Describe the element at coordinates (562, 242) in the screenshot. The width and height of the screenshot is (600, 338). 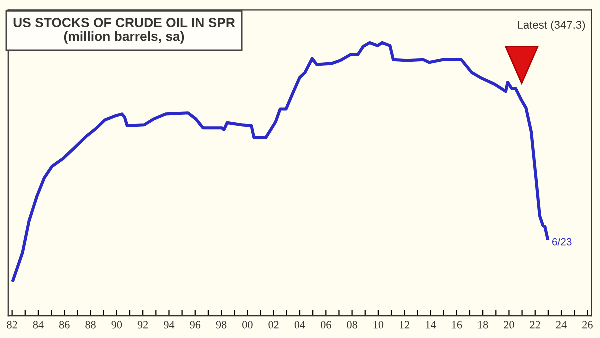
I see `annotation: 6/23` at that location.